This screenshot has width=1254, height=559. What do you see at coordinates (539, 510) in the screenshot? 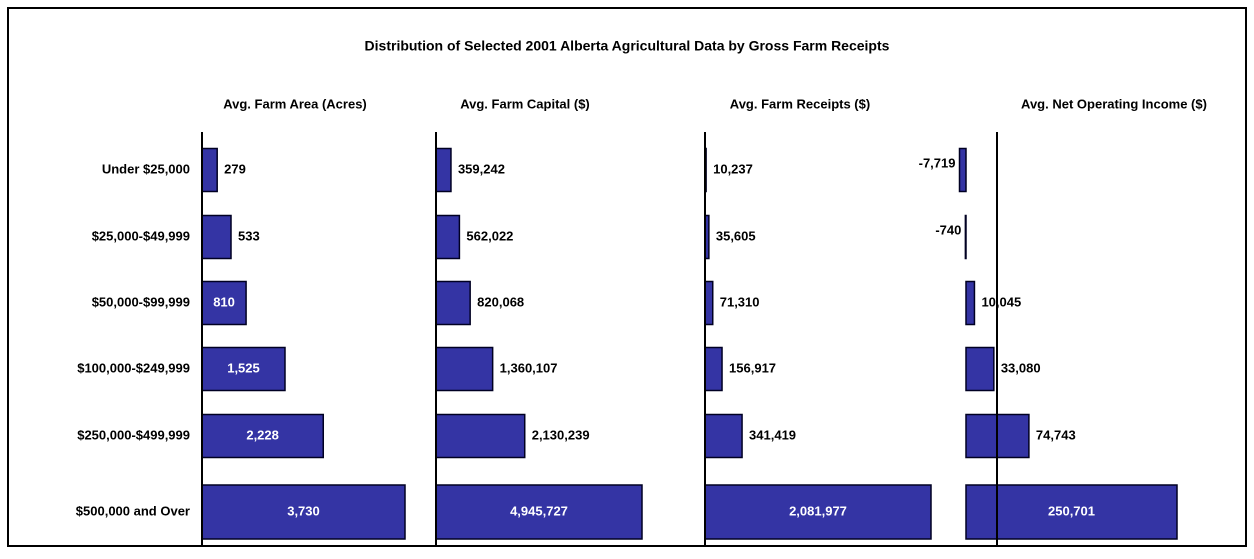
I see `value-label: 4,945,727` at bounding box center [539, 510].